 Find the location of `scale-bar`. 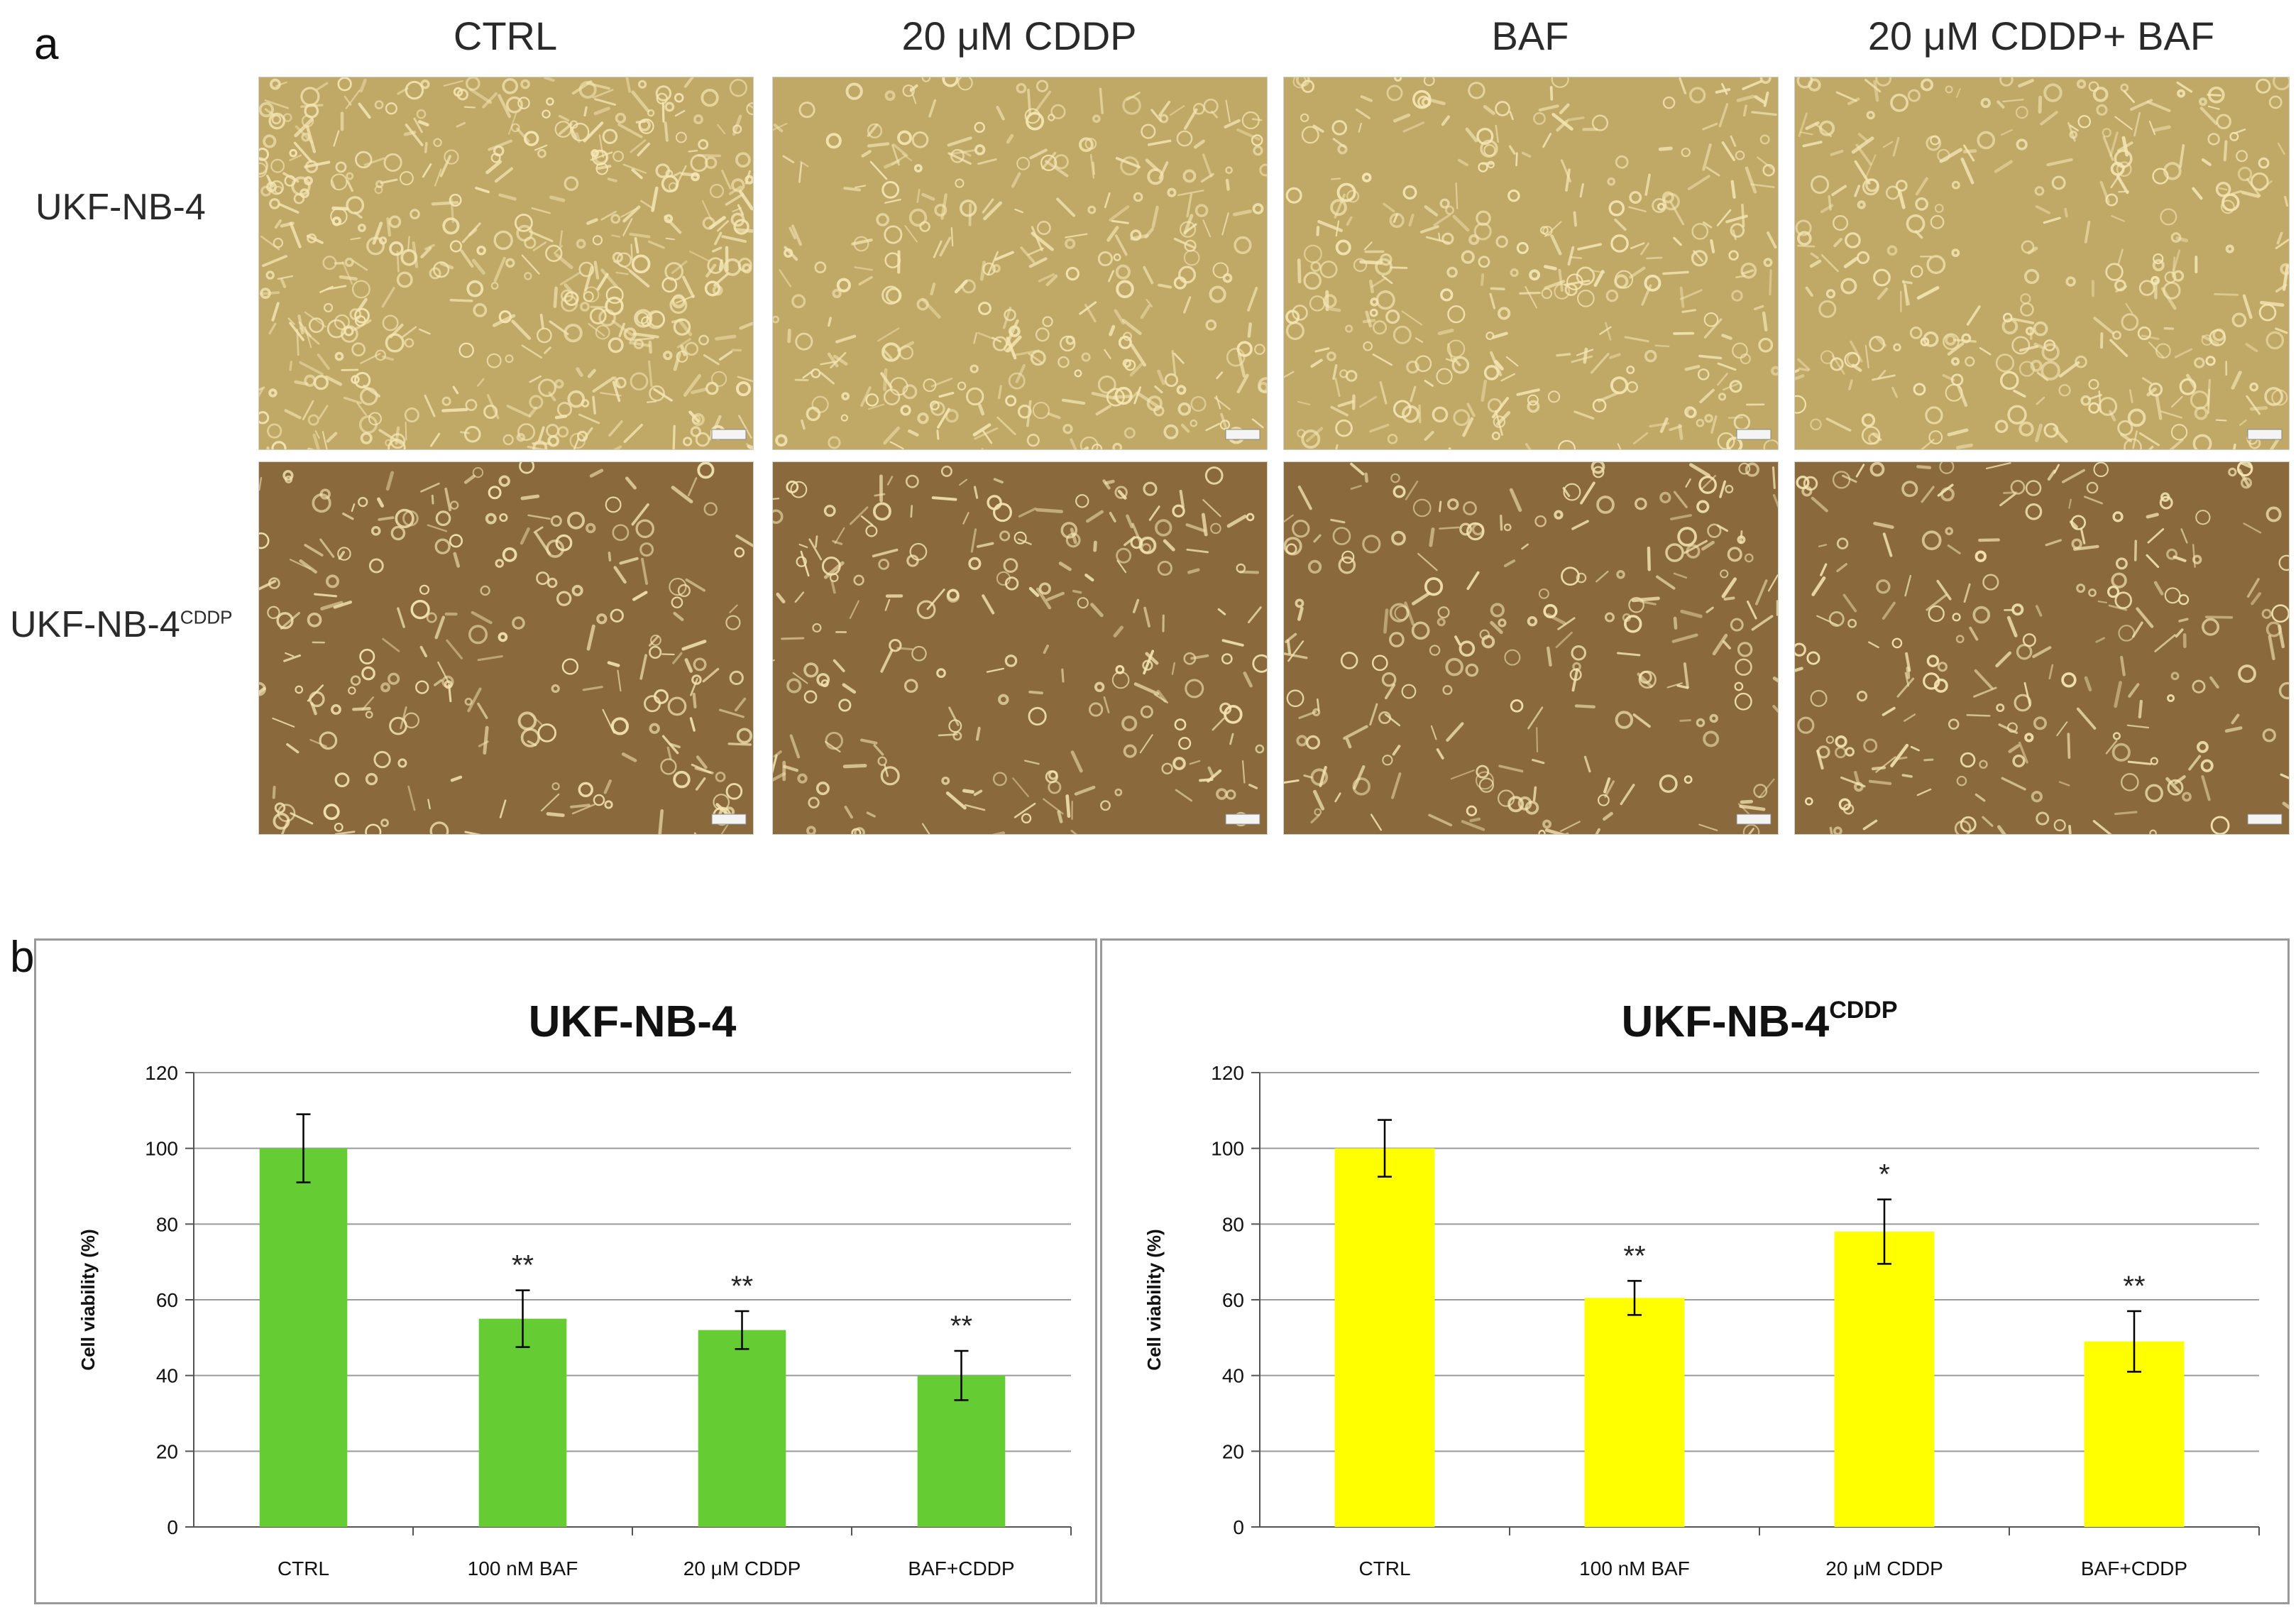

scale-bar is located at coordinates (2265, 820).